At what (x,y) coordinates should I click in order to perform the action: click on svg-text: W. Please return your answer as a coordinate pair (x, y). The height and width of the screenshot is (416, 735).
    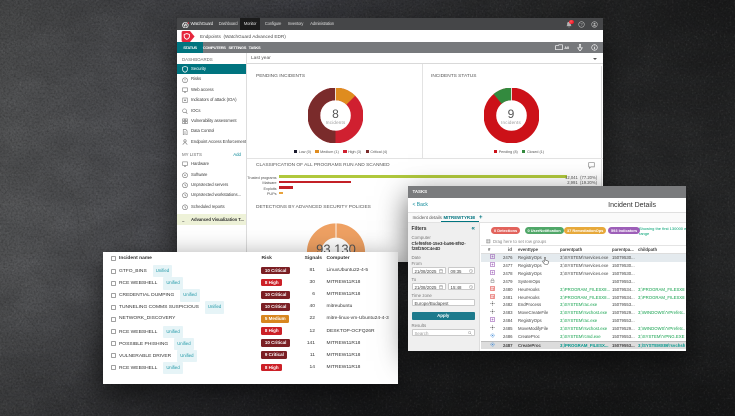
    Looking at the image, I should click on (185, 24).